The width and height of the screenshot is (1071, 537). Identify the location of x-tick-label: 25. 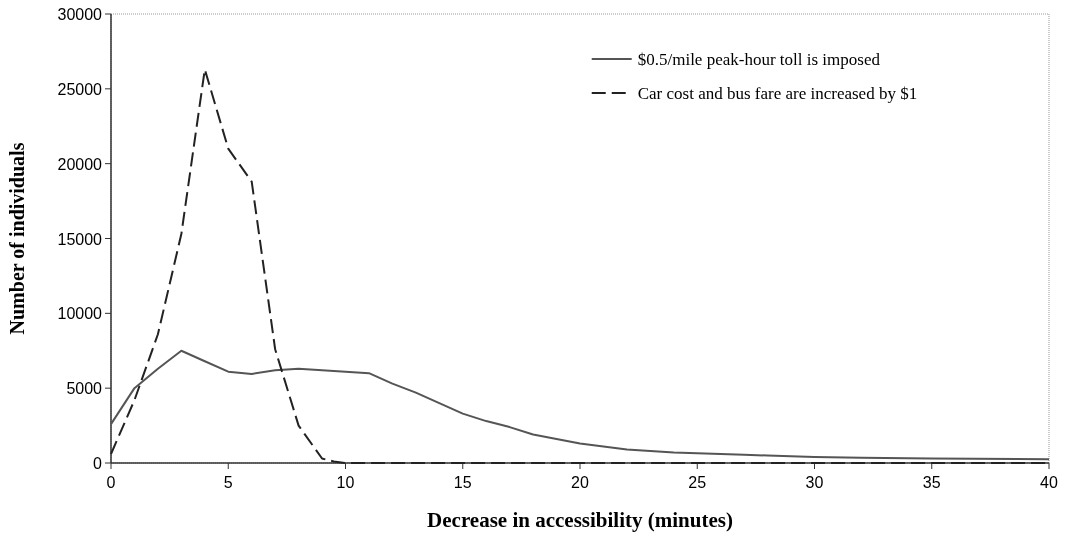
(697, 482).